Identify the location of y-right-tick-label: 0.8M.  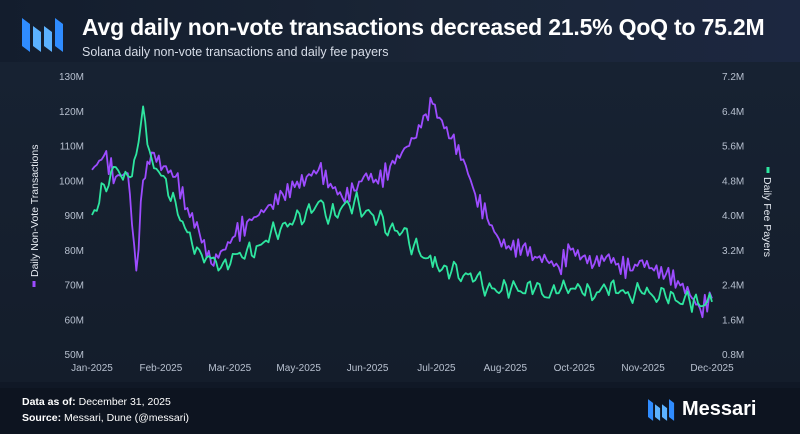
(733, 355).